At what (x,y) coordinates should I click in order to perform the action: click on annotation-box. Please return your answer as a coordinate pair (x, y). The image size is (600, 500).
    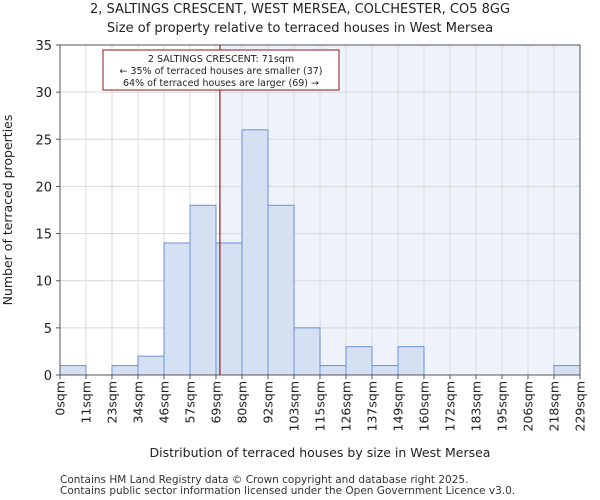
    Looking at the image, I should click on (221, 70).